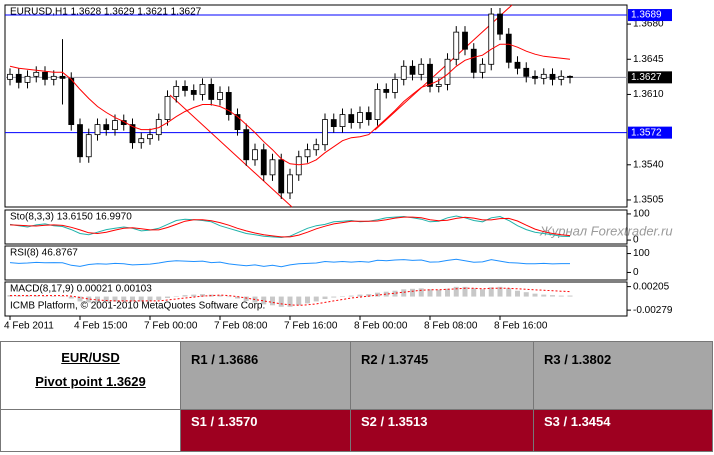  What do you see at coordinates (171, 326) in the screenshot?
I see `x-tick-label: 7 Feb 00:00` at bounding box center [171, 326].